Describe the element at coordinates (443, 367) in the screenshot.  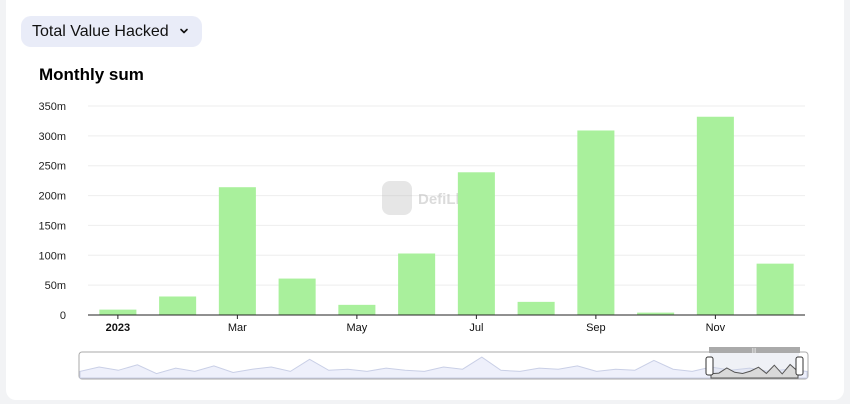
I see `slider-overview-area` at that location.